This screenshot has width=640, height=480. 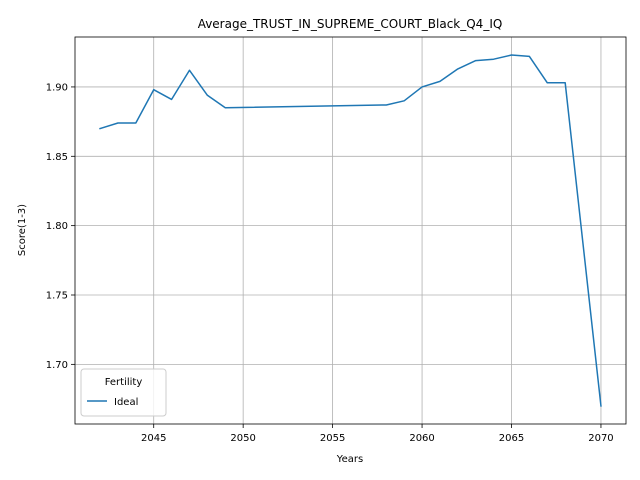 What do you see at coordinates (22, 230) in the screenshot?
I see `y-axis-label: Score(1-3)` at bounding box center [22, 230].